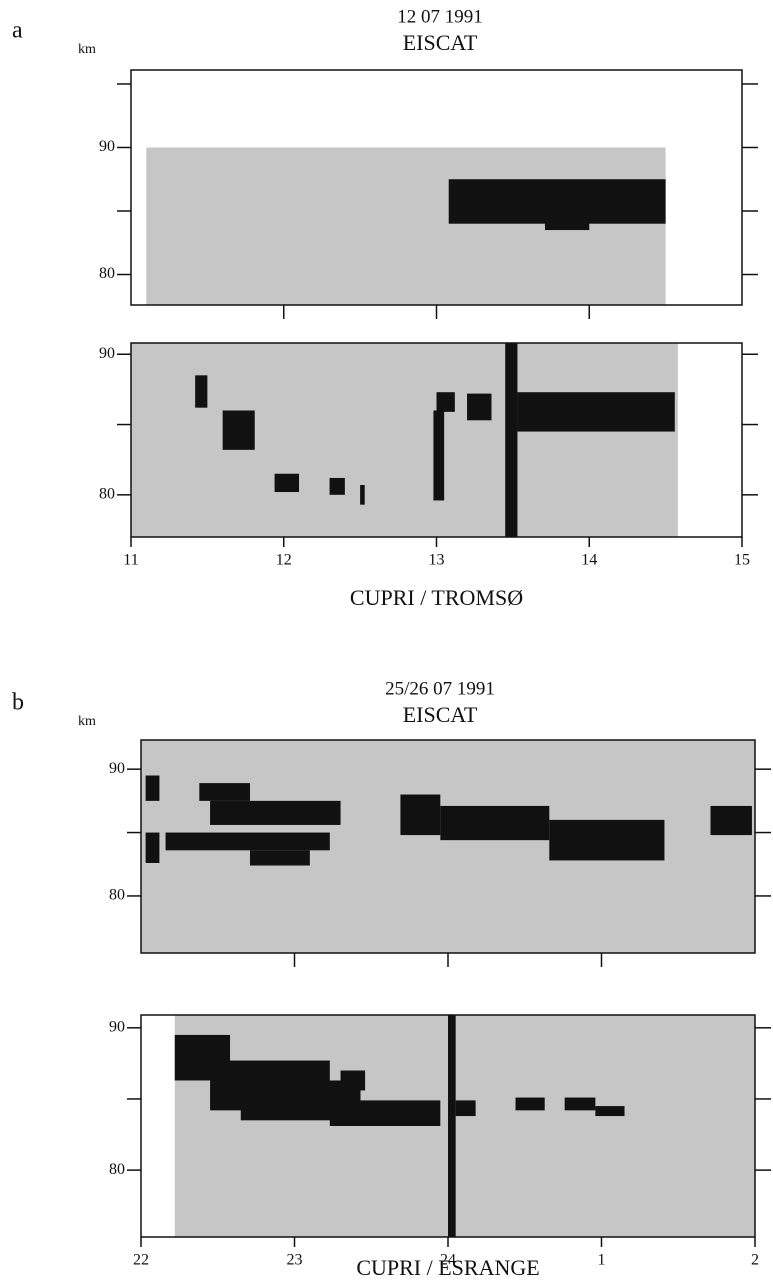  I want to click on x-axis-label: CUPRI / ESRANGE, so click(447, 1267).